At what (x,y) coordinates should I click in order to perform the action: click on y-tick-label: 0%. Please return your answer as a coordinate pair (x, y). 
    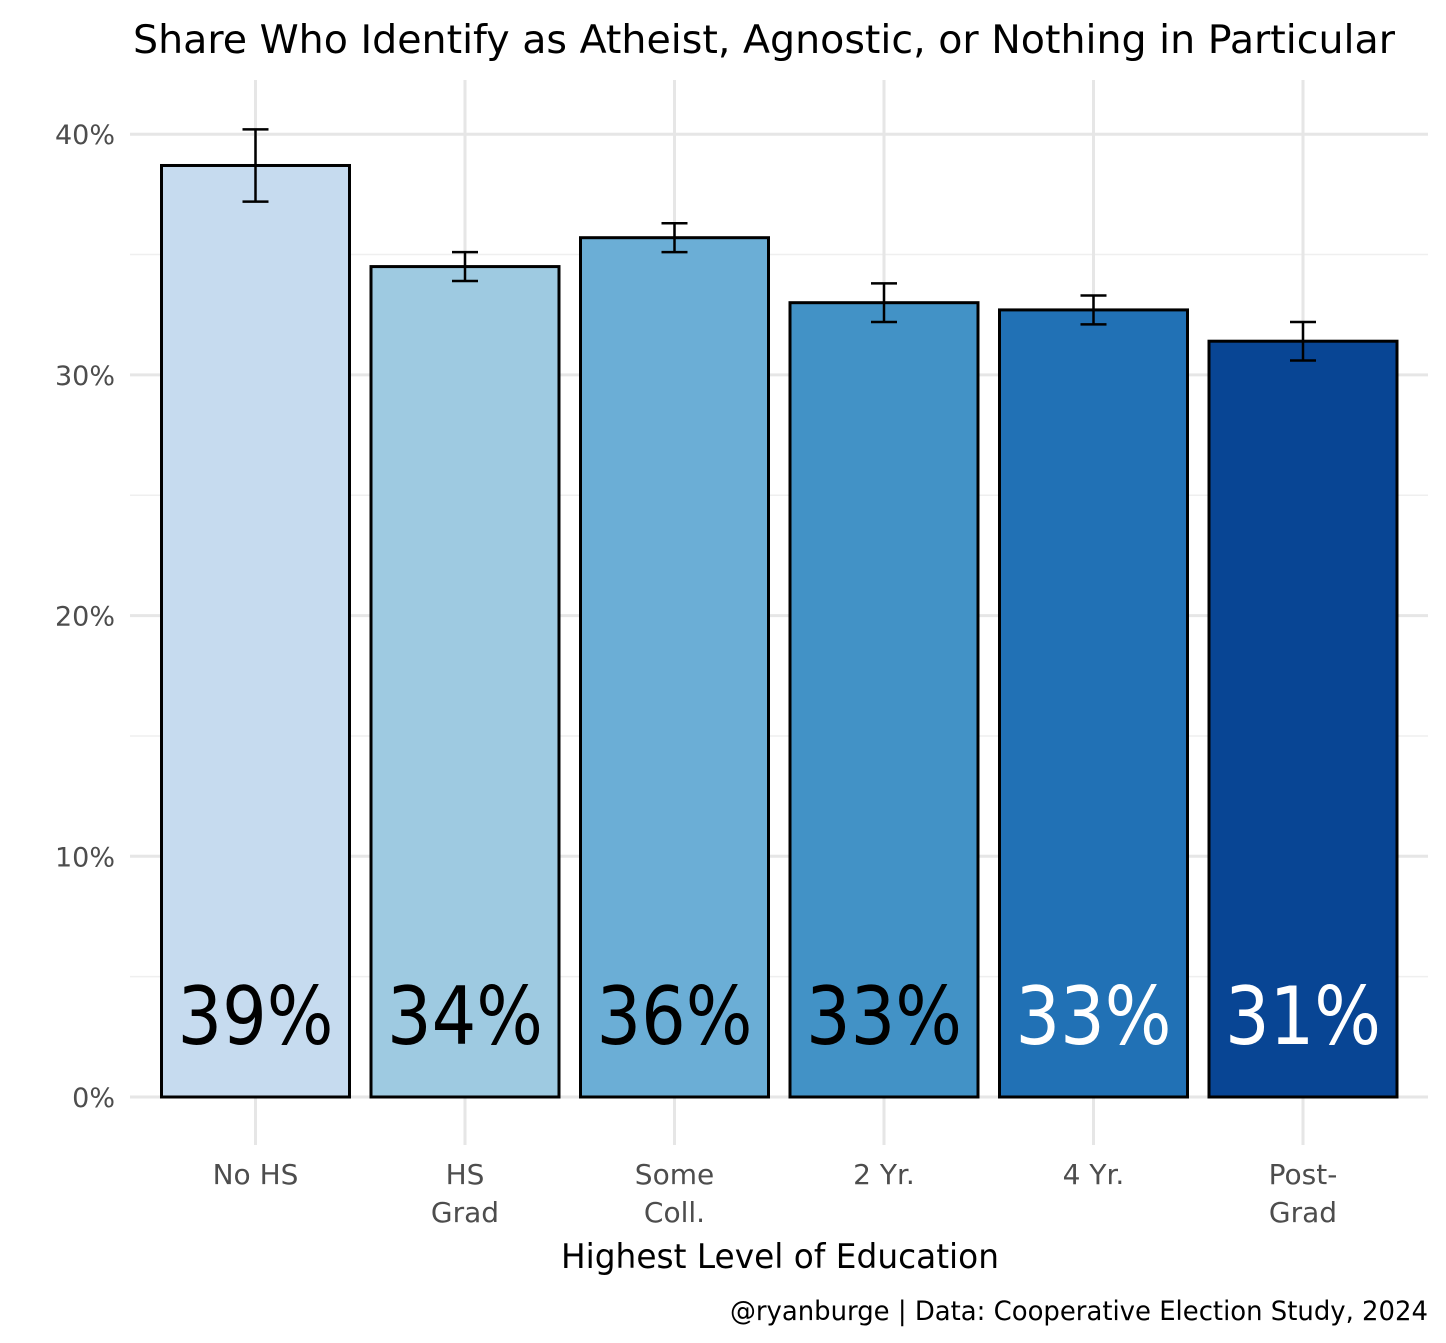
    Looking at the image, I should click on (93, 1098).